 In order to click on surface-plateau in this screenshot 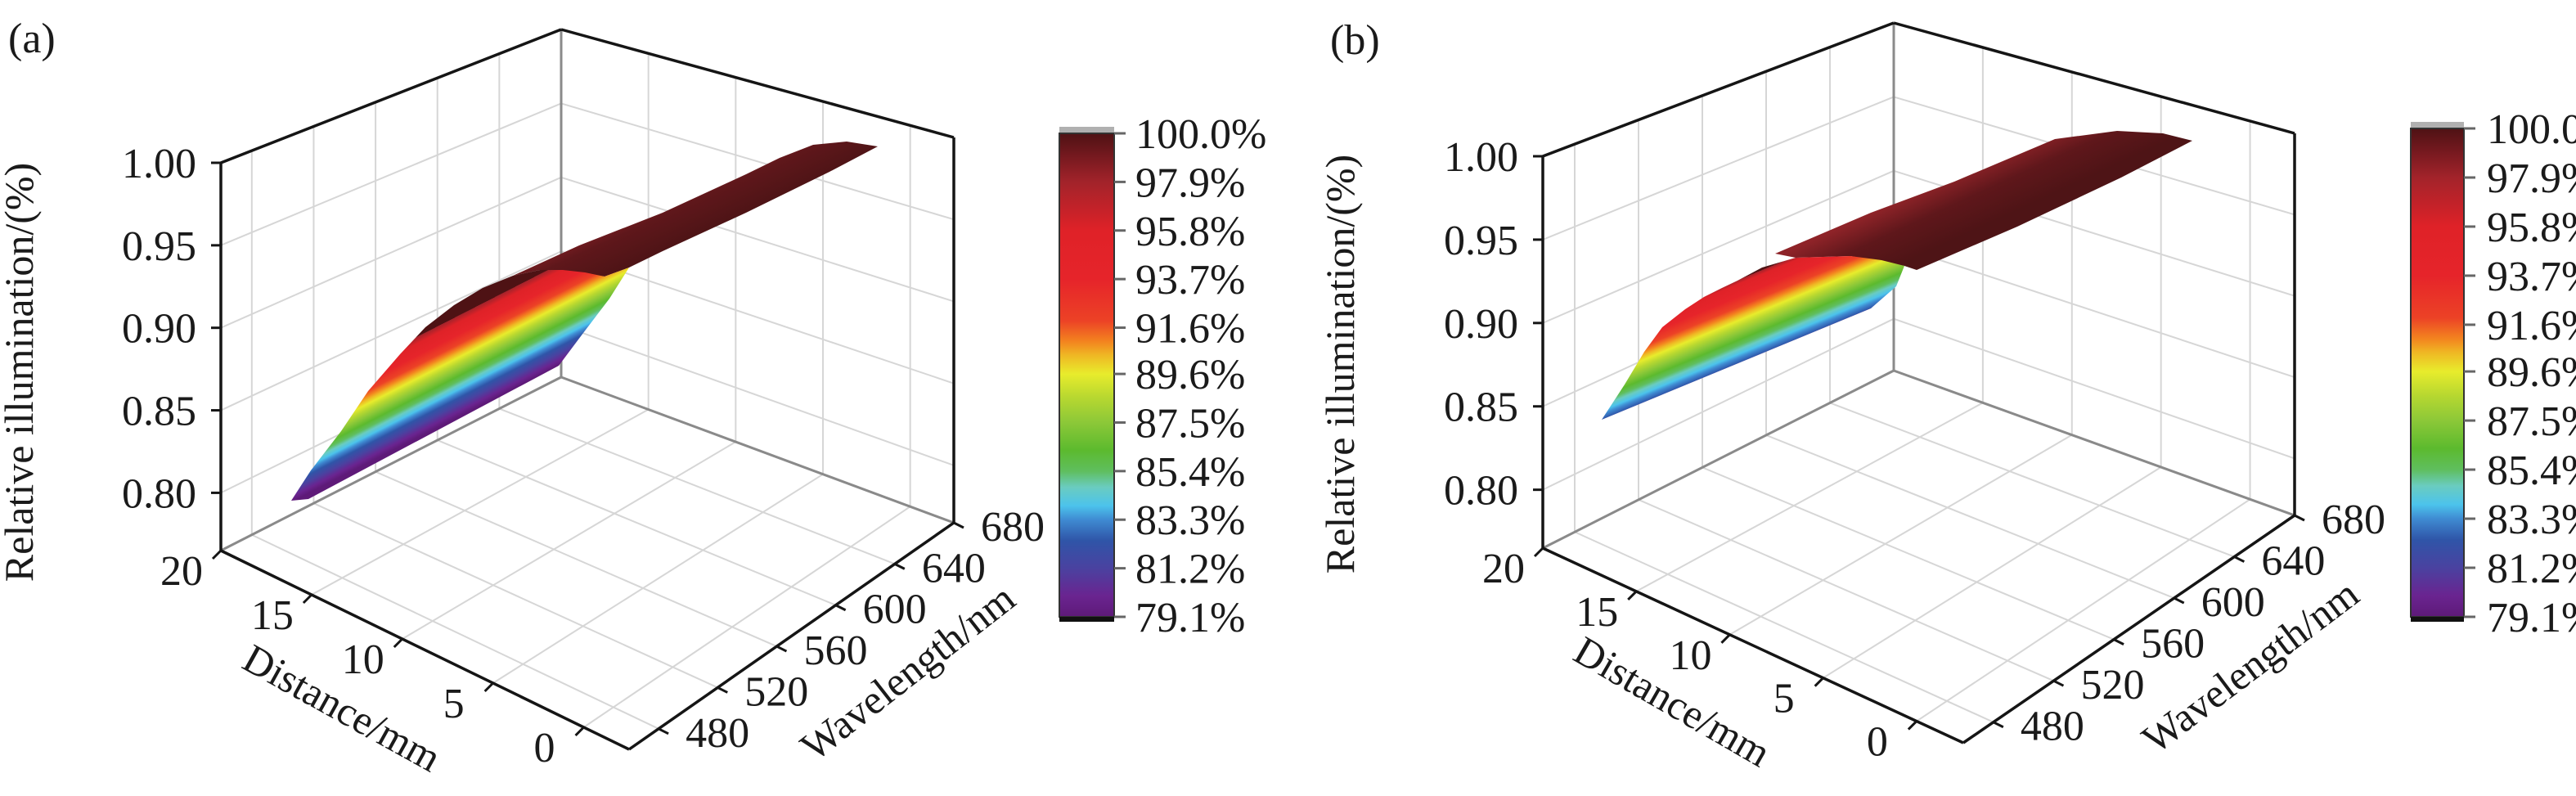, I will do `click(695, 210)`.